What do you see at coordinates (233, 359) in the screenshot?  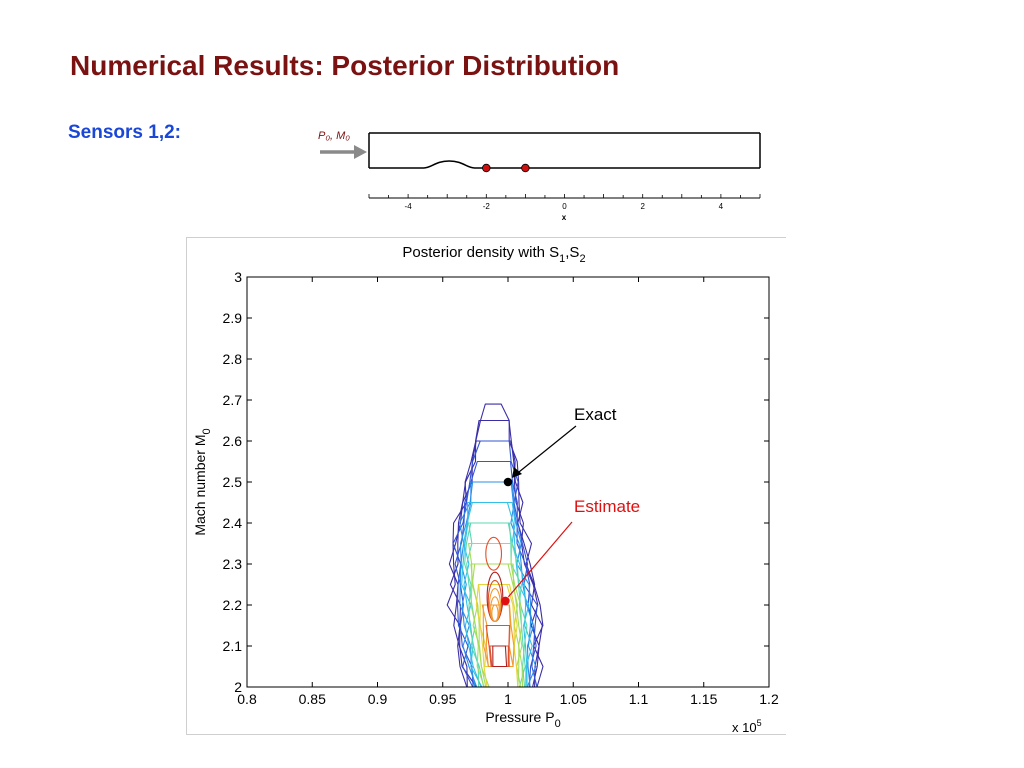 I see `y-tick-label: 2.8` at bounding box center [233, 359].